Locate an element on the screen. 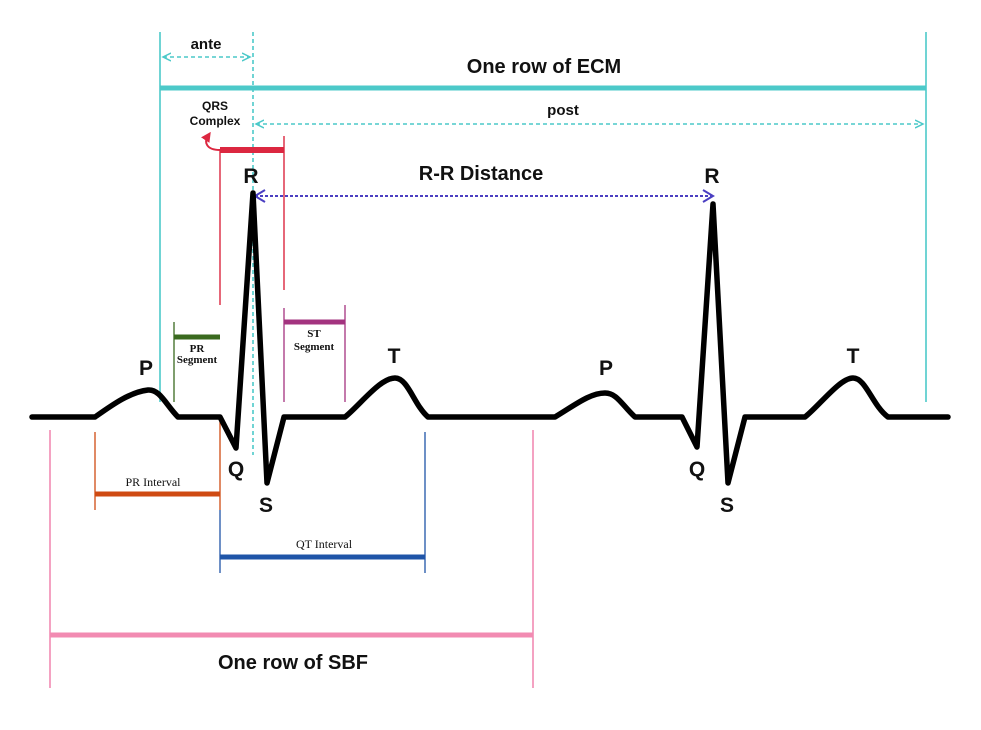  pr-interval-marker: PR Interval is located at coordinates (157, 465).